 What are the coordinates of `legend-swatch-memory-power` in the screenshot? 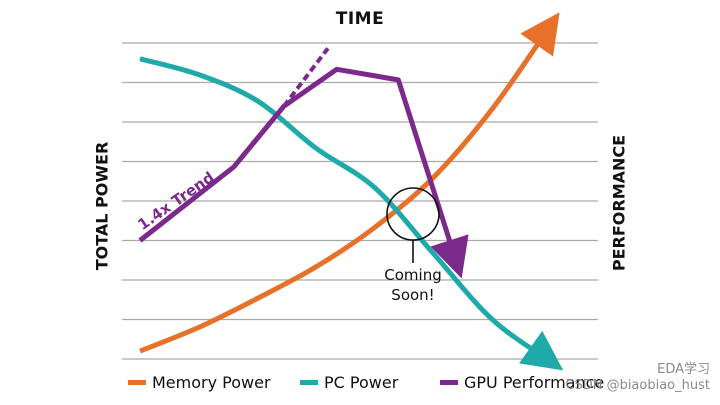 It's located at (137, 382).